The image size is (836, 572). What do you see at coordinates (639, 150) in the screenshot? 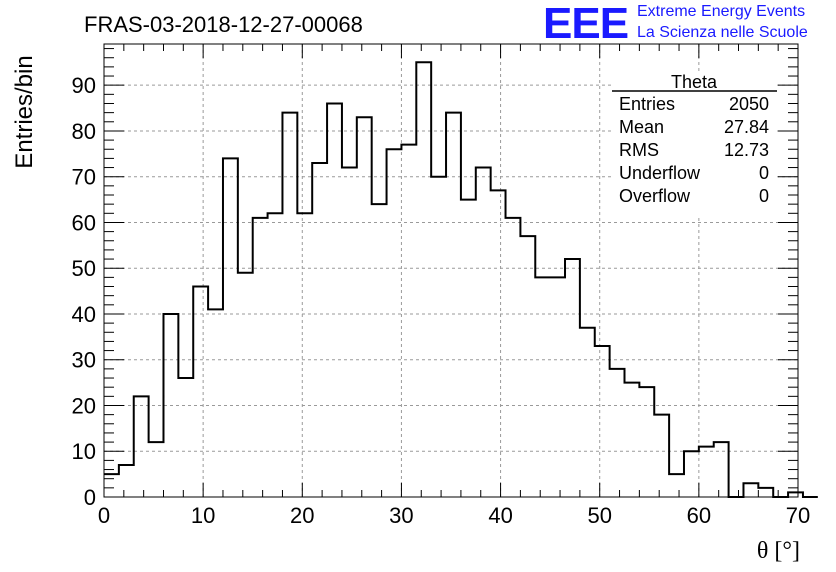
I see `stats-row-label: RMS` at bounding box center [639, 150].